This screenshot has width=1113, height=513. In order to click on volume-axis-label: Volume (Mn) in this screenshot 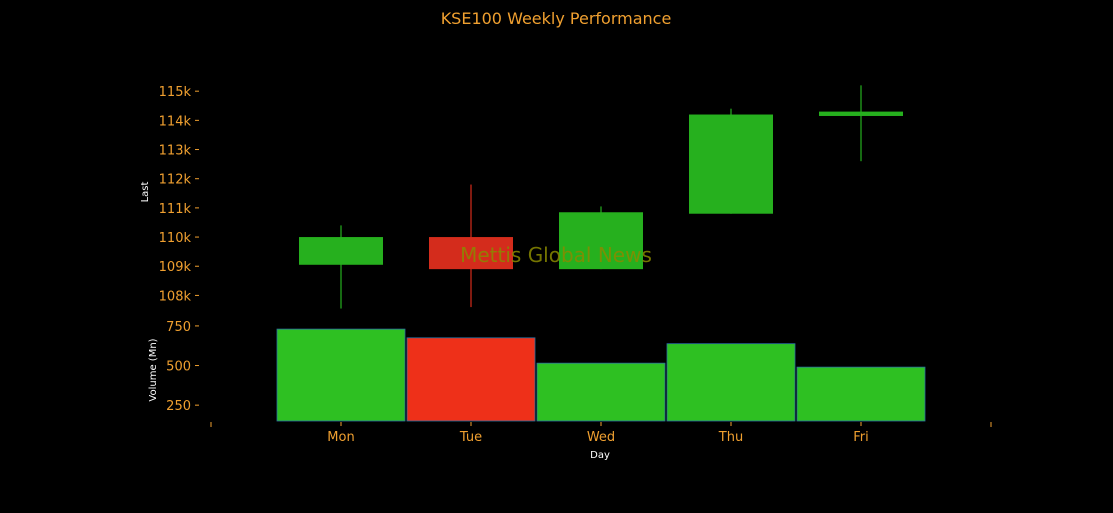, I will do `click(153, 369)`.